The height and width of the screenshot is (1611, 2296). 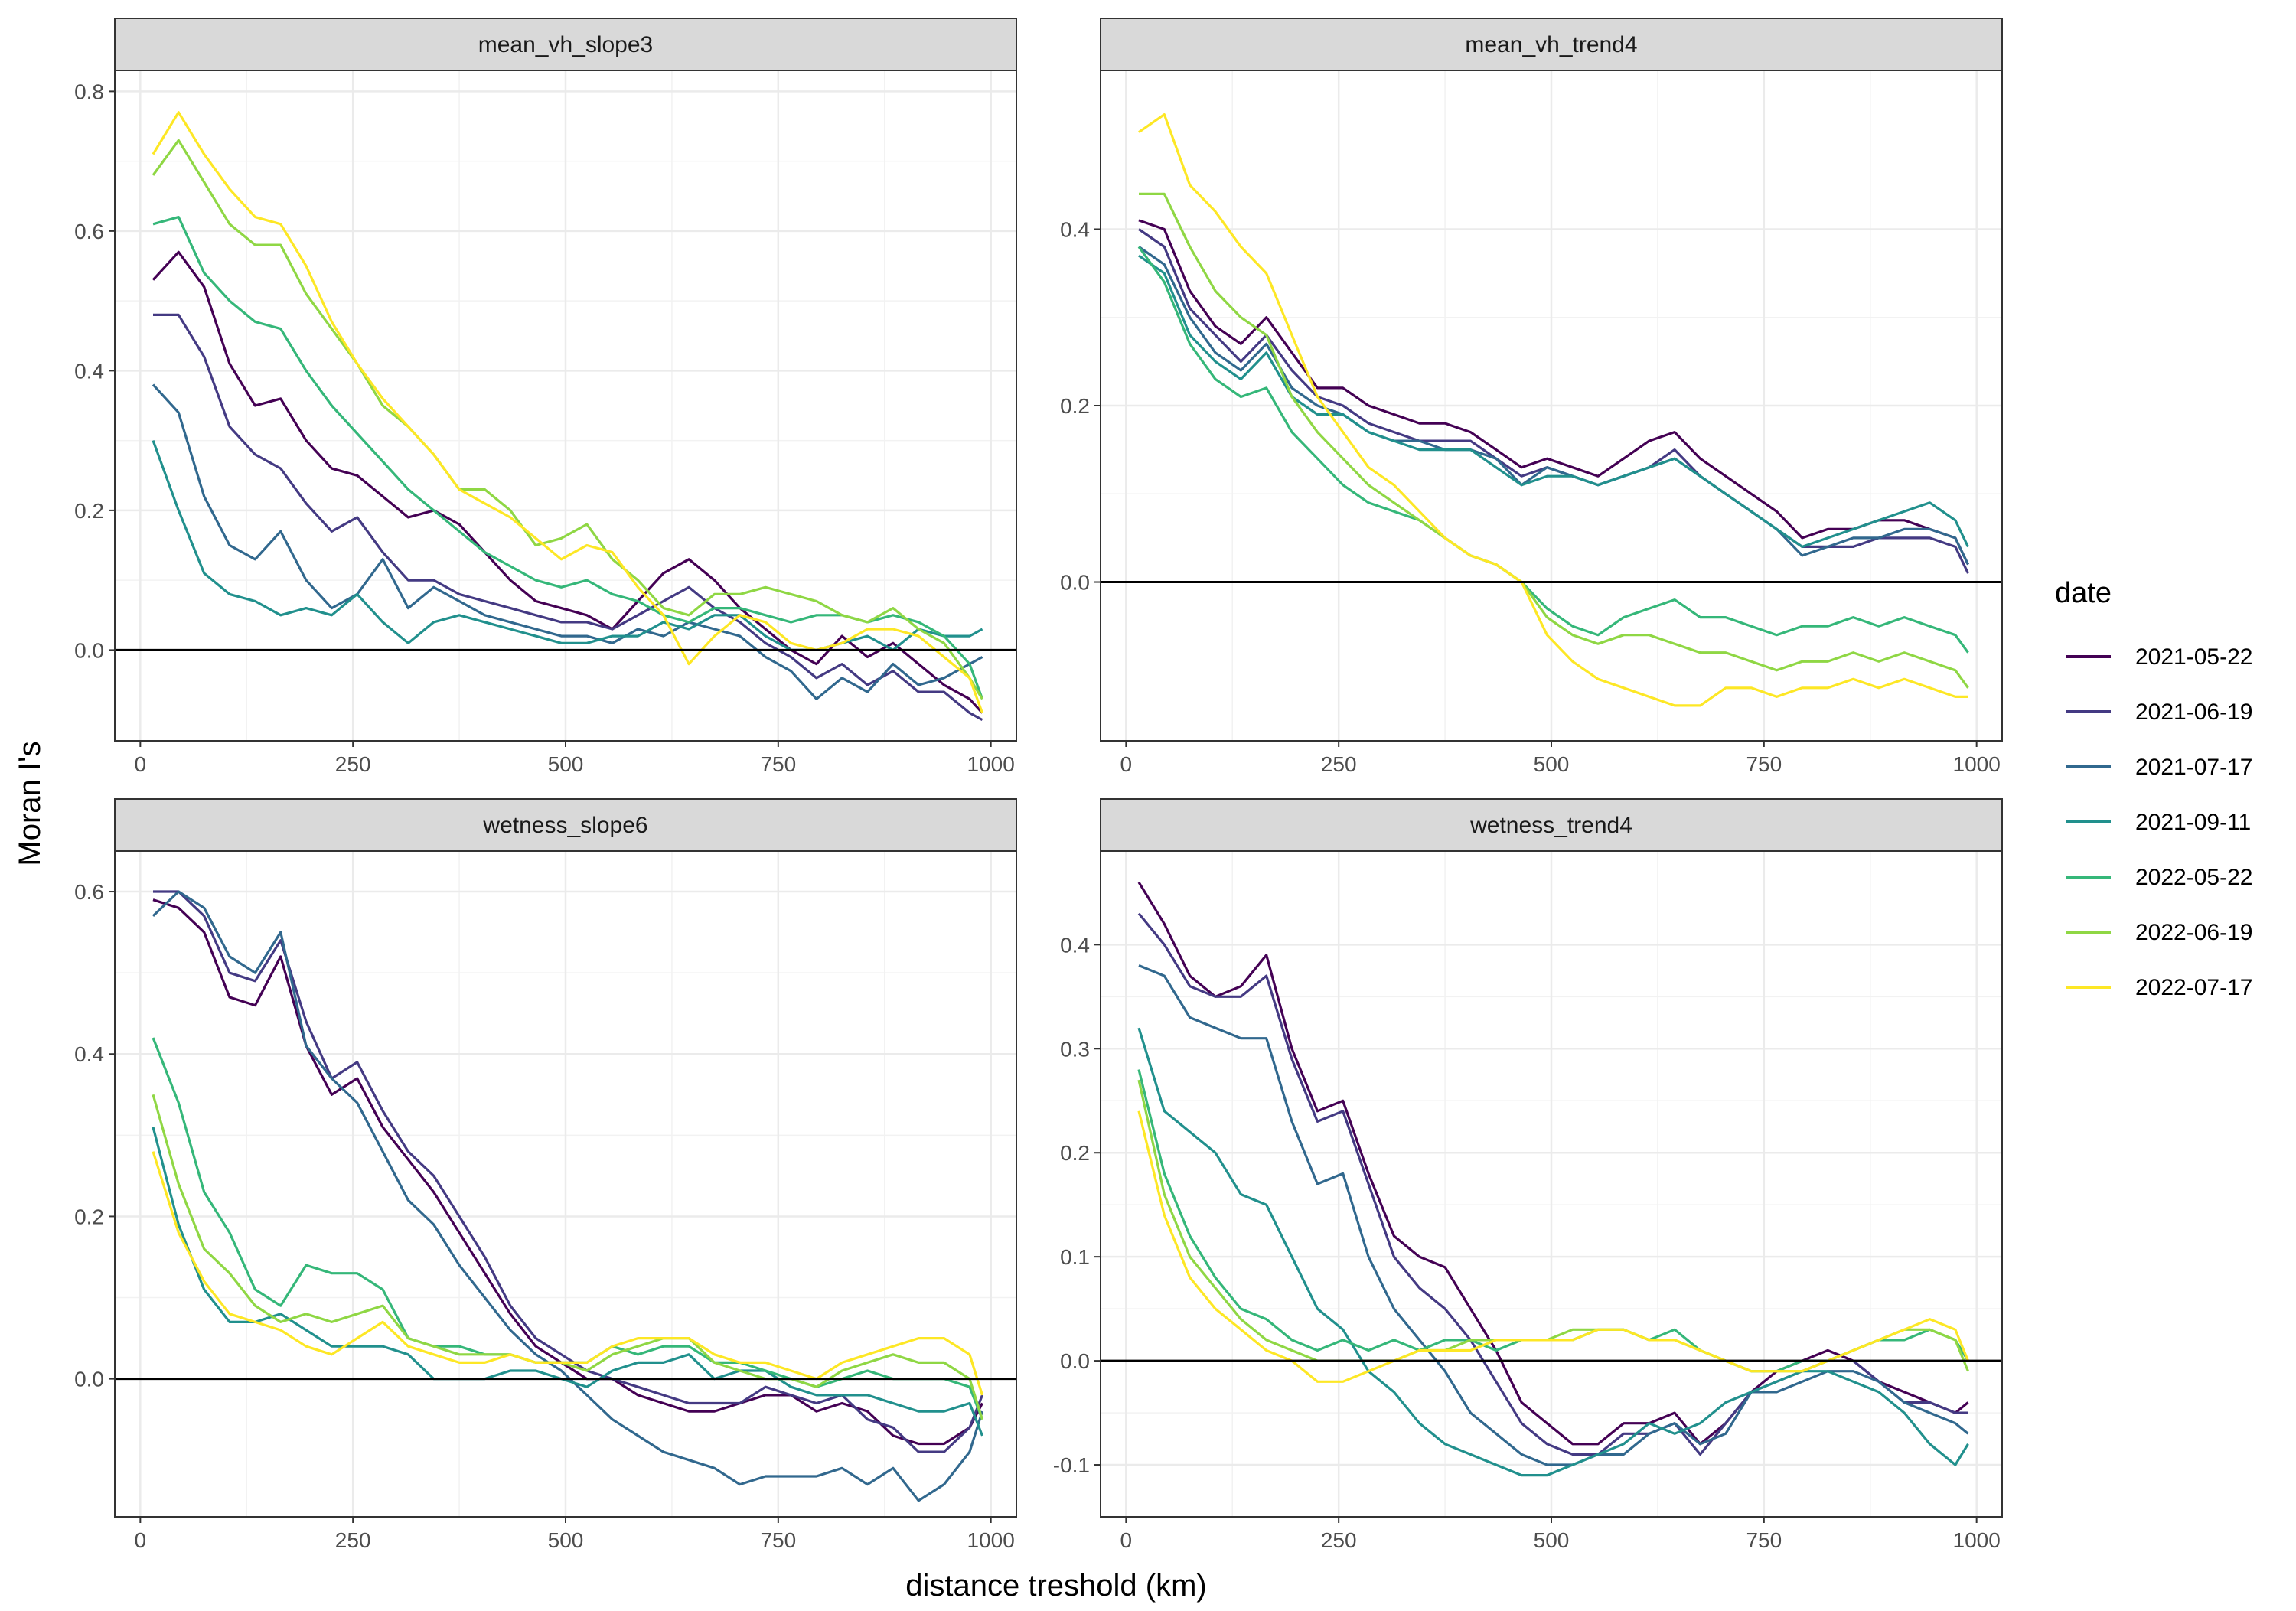 I want to click on legend-item-2021-07-17: 2021-07-17, so click(x=2159, y=767).